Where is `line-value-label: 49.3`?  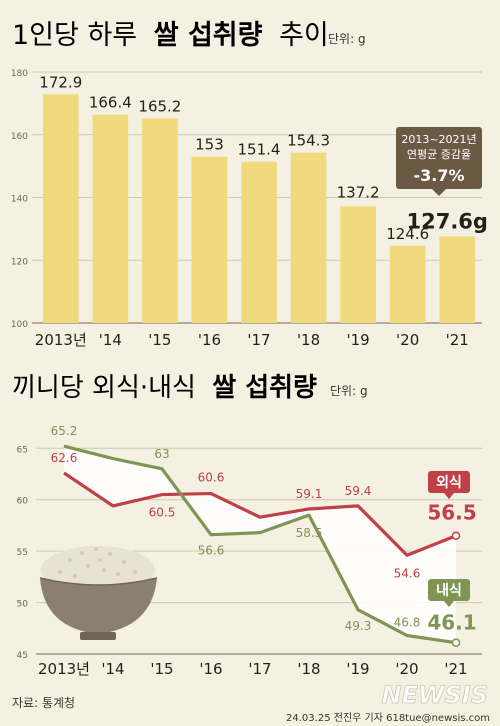
line-value-label: 49.3 is located at coordinates (358, 626).